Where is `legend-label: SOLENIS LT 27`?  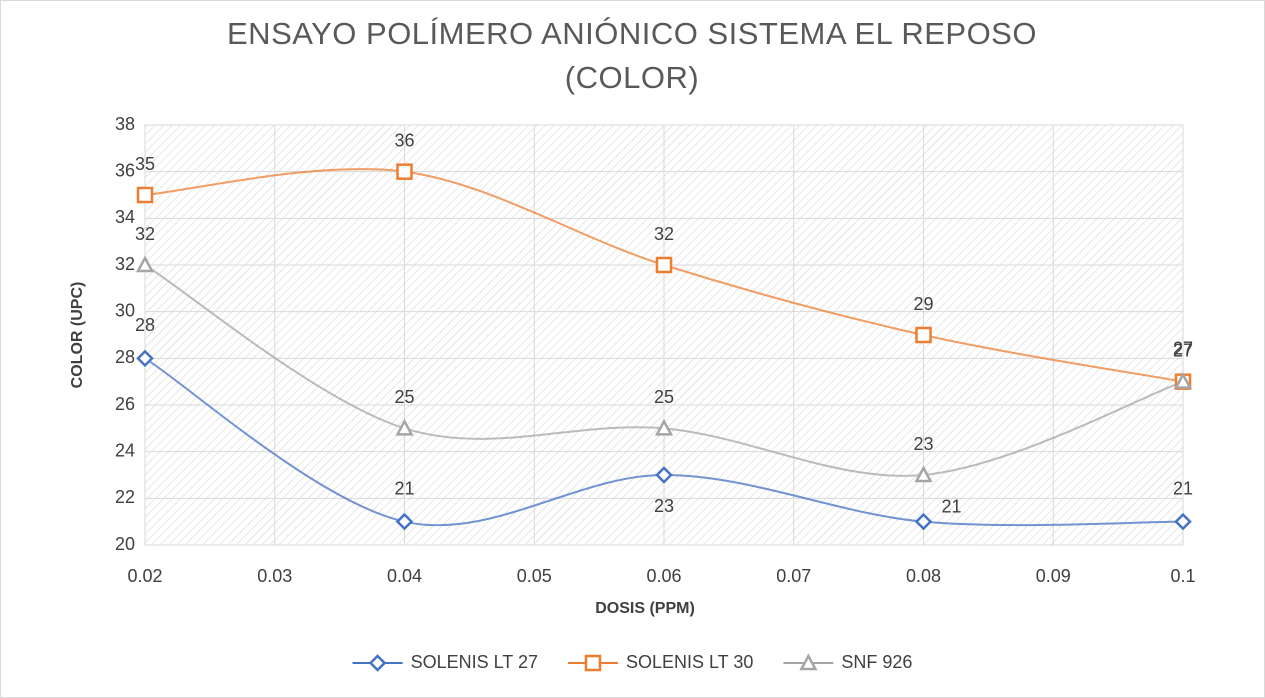 legend-label: SOLENIS LT 27 is located at coordinates (474, 662).